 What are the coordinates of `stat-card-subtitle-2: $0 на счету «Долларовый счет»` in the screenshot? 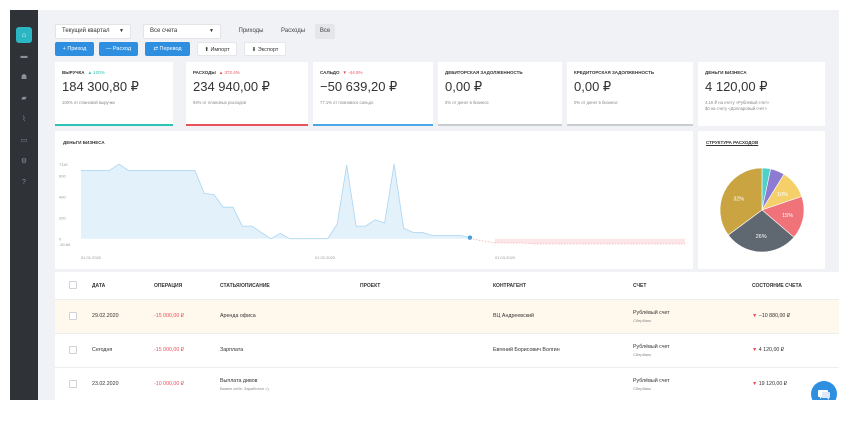 It's located at (736, 108).